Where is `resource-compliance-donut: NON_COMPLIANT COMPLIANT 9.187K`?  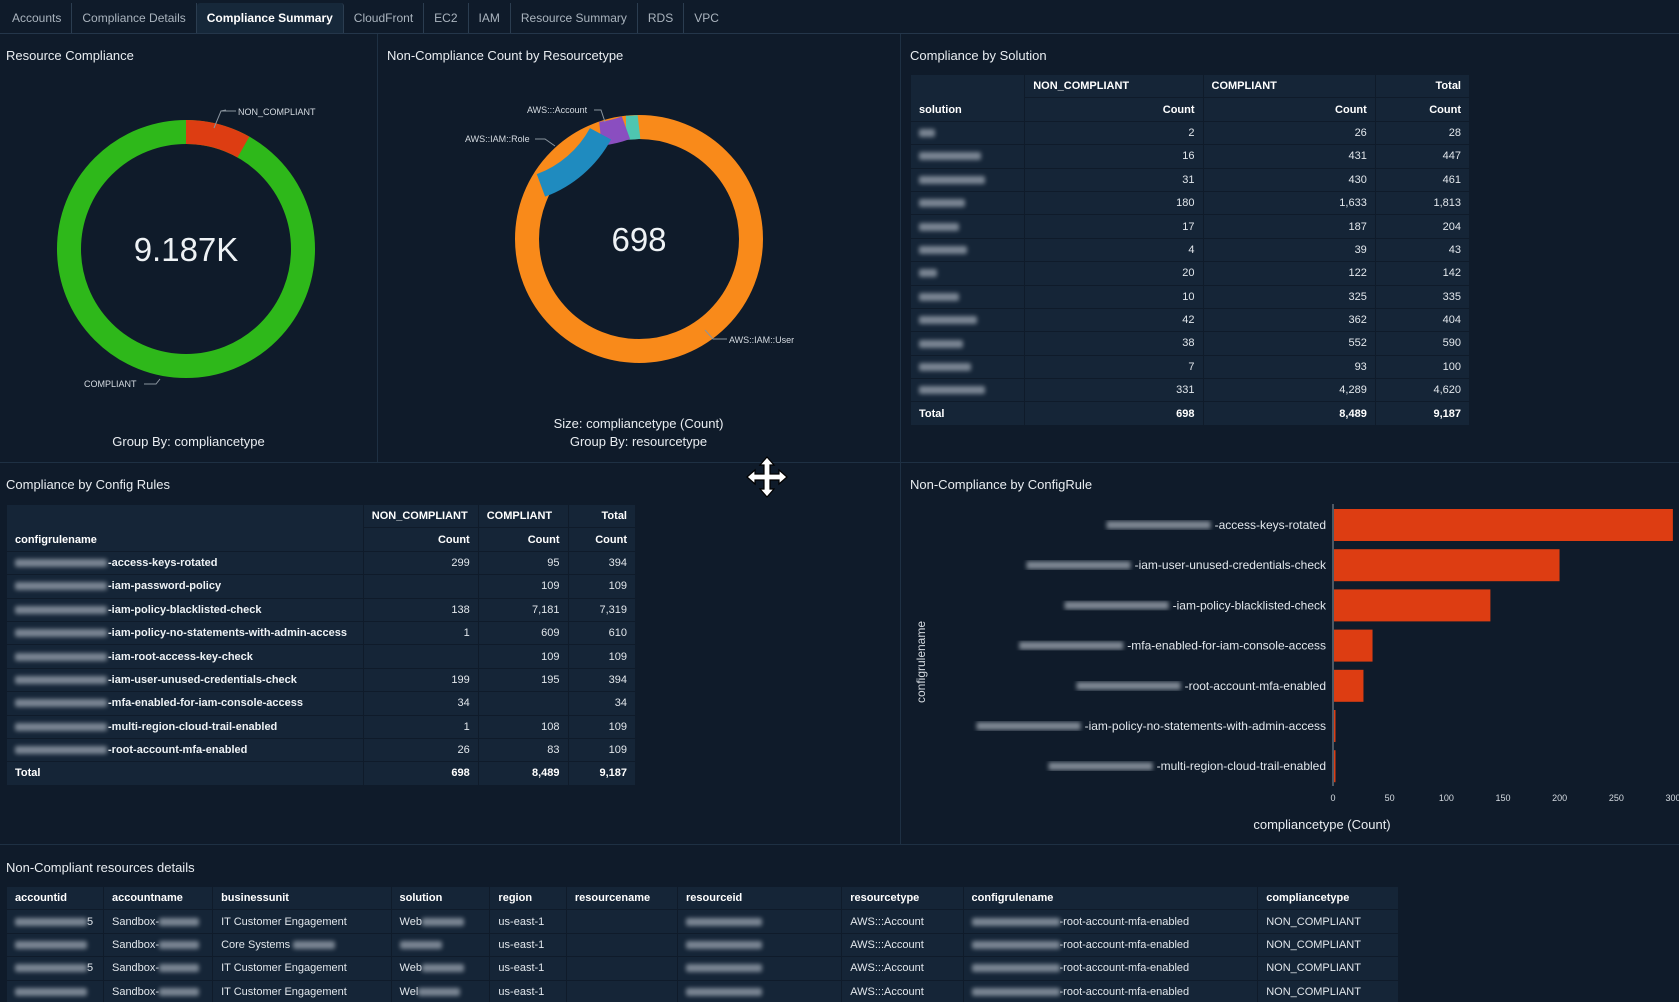 resource-compliance-donut: NON_COMPLIANT COMPLIANT 9.187K is located at coordinates (188, 248).